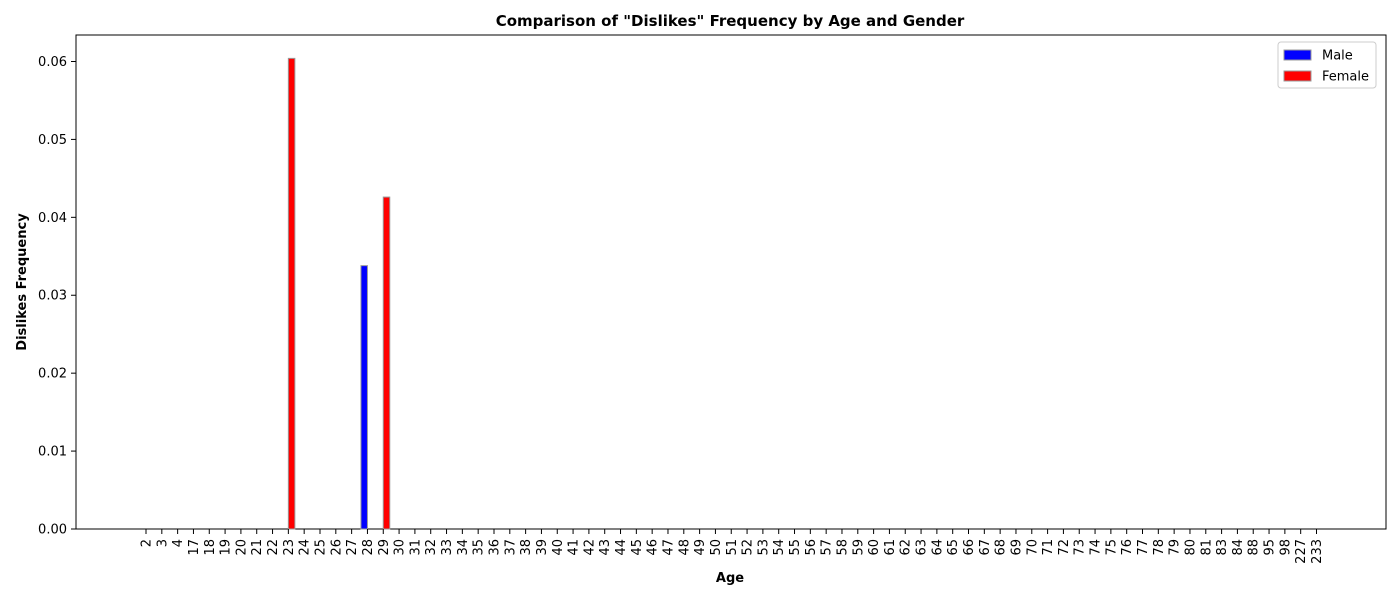  Describe the element at coordinates (1337, 56) in the screenshot. I see `legend-label-male: Male` at that location.